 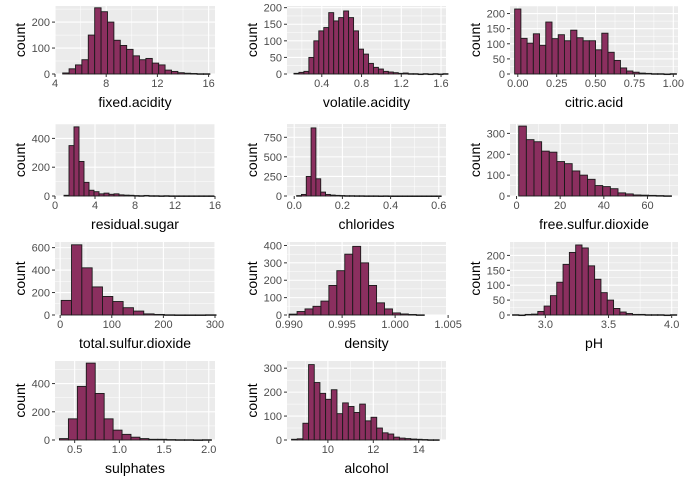 I want to click on panel-sulphates: 0.5 1.0 1.5 2.0 0 200 400 sulphates count, so click(x=114, y=418).